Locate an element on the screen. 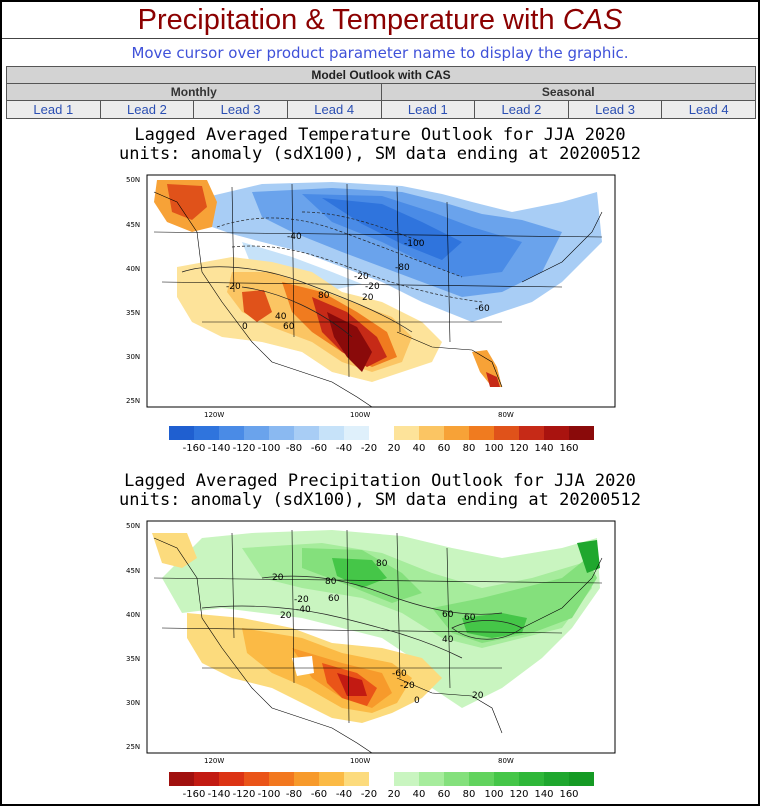 This screenshot has height=806, width=760. colorbar-label: 40 is located at coordinates (419, 794).